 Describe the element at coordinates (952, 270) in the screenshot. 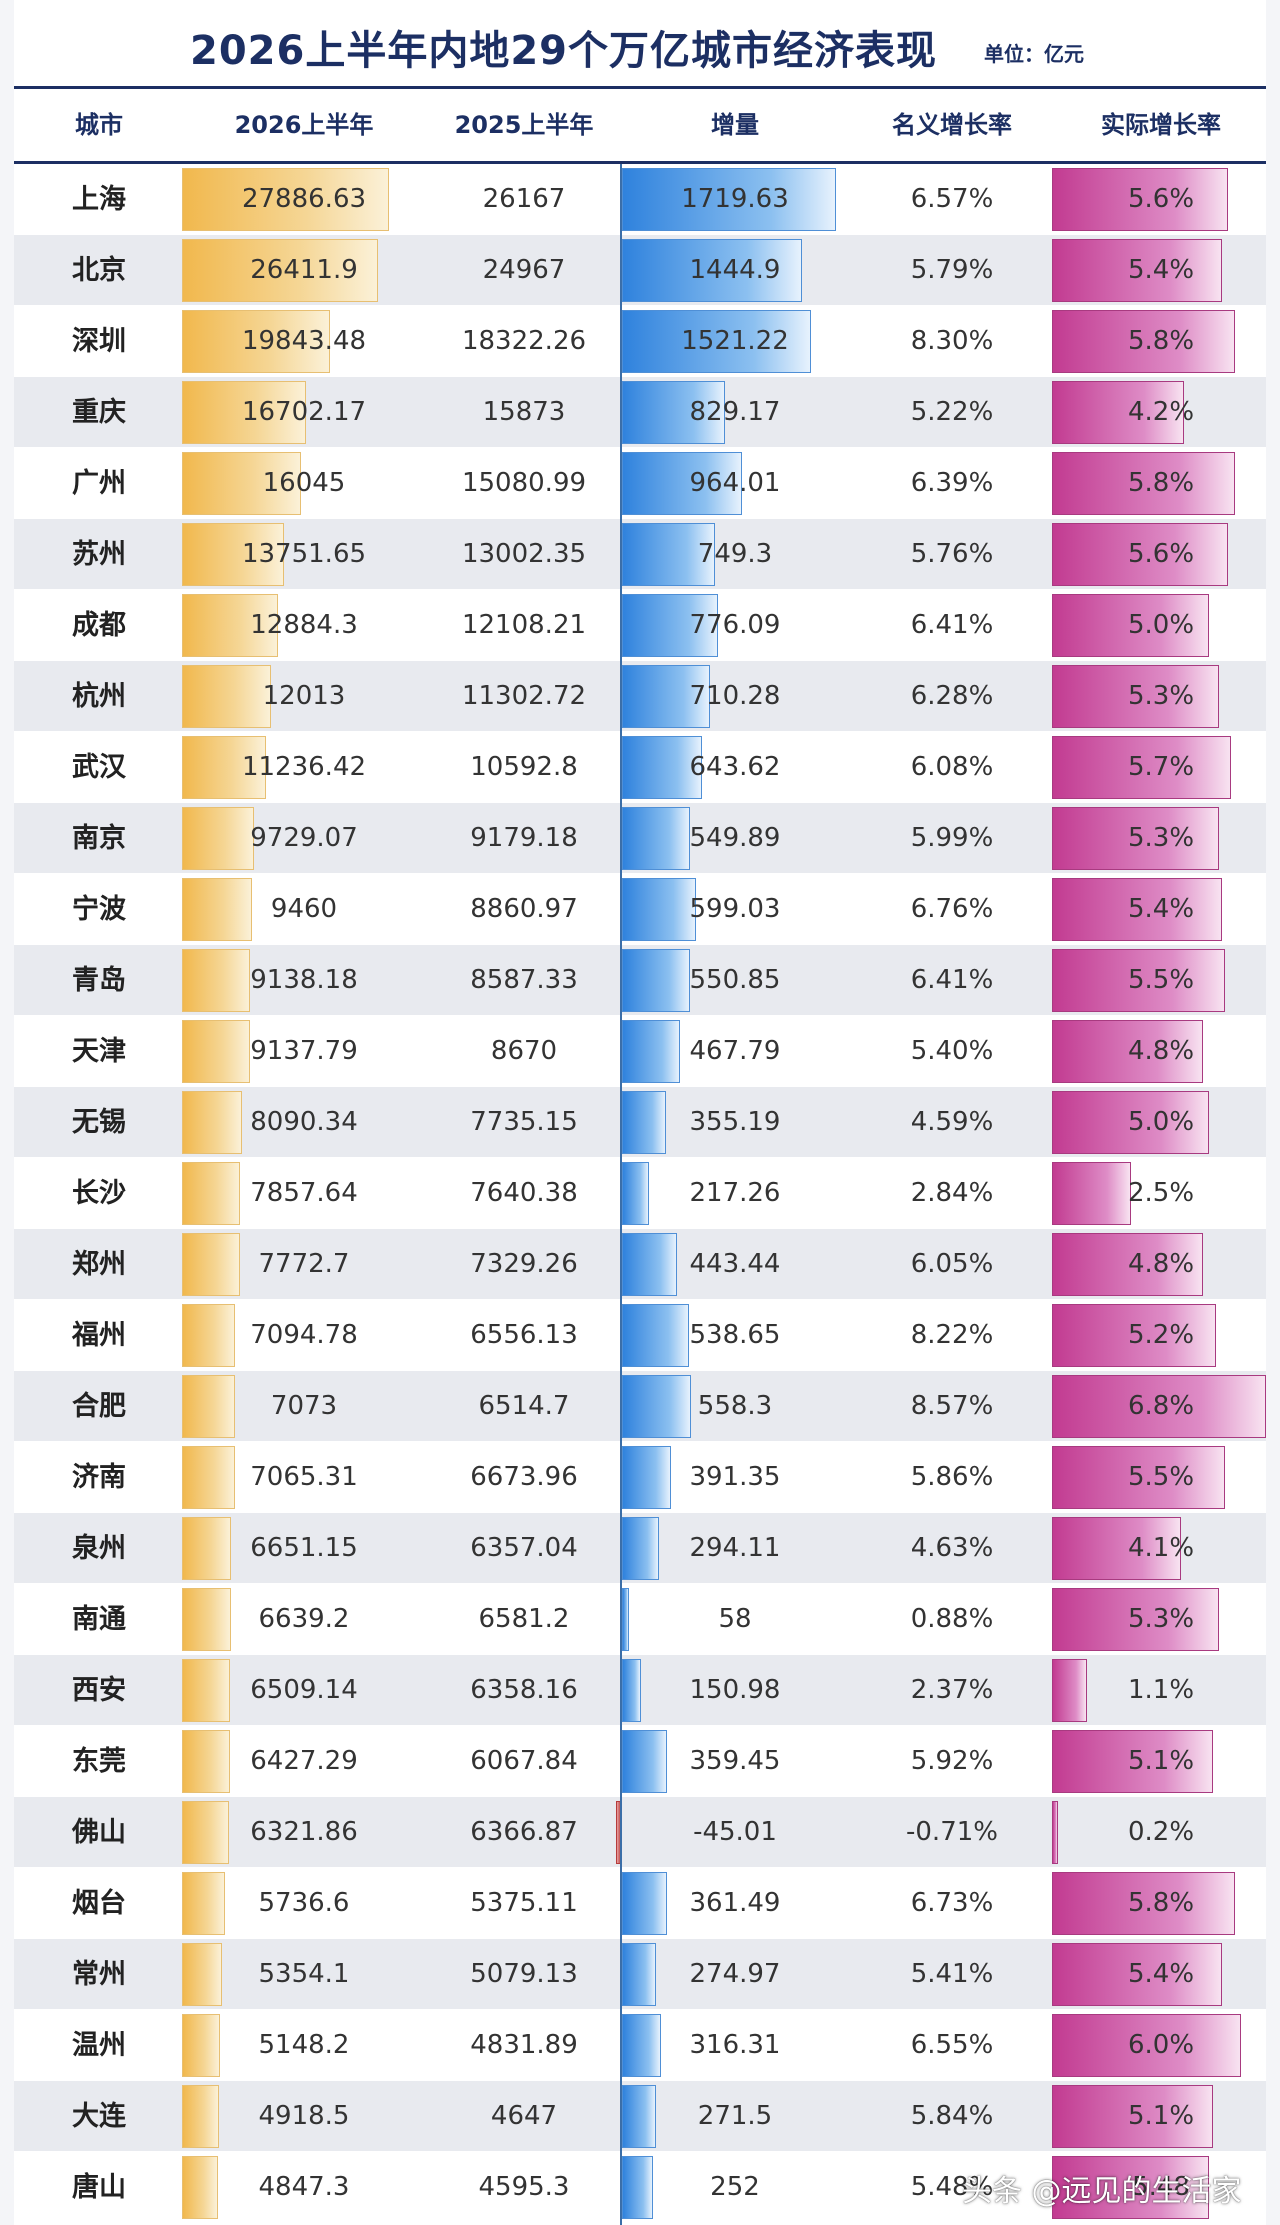

I see `nominal-growth-cell: 5.79%` at that location.